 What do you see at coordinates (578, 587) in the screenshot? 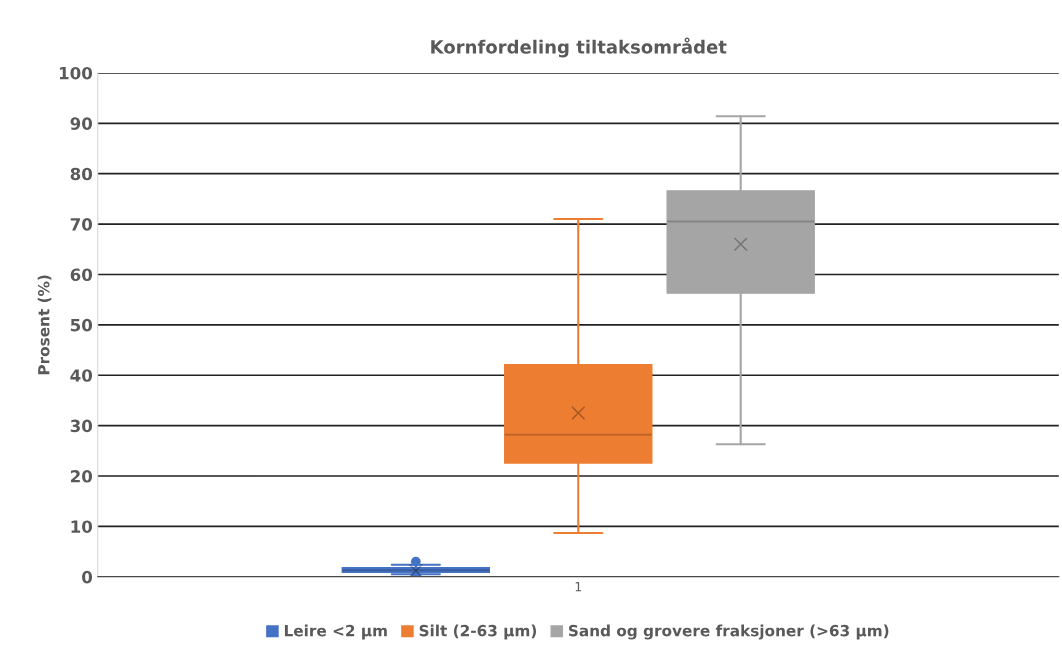
I see `x-tick-label: 1` at bounding box center [578, 587].